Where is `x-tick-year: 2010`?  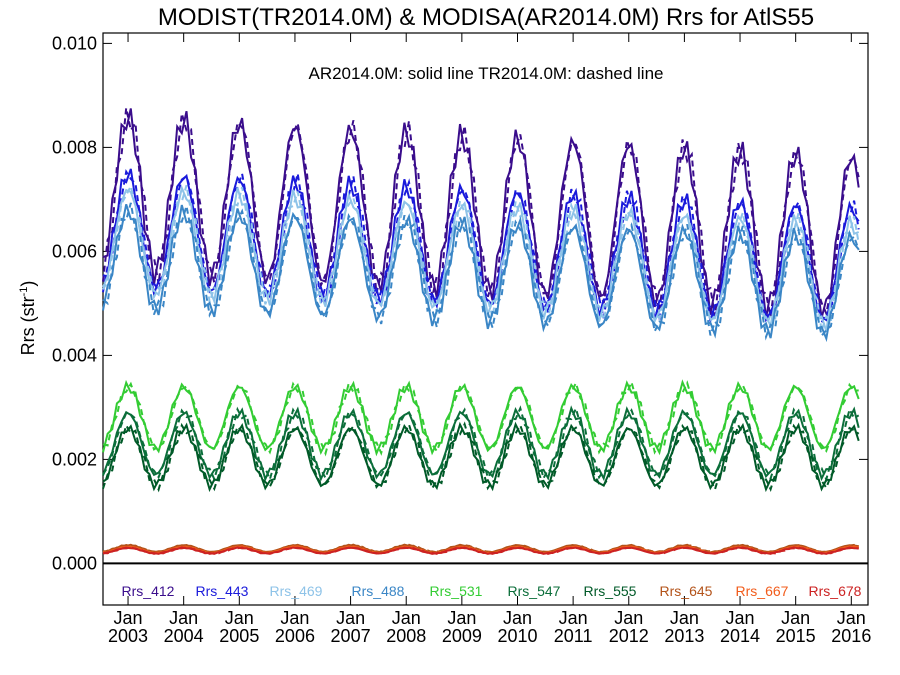 x-tick-year: 2010 is located at coordinates (517, 636).